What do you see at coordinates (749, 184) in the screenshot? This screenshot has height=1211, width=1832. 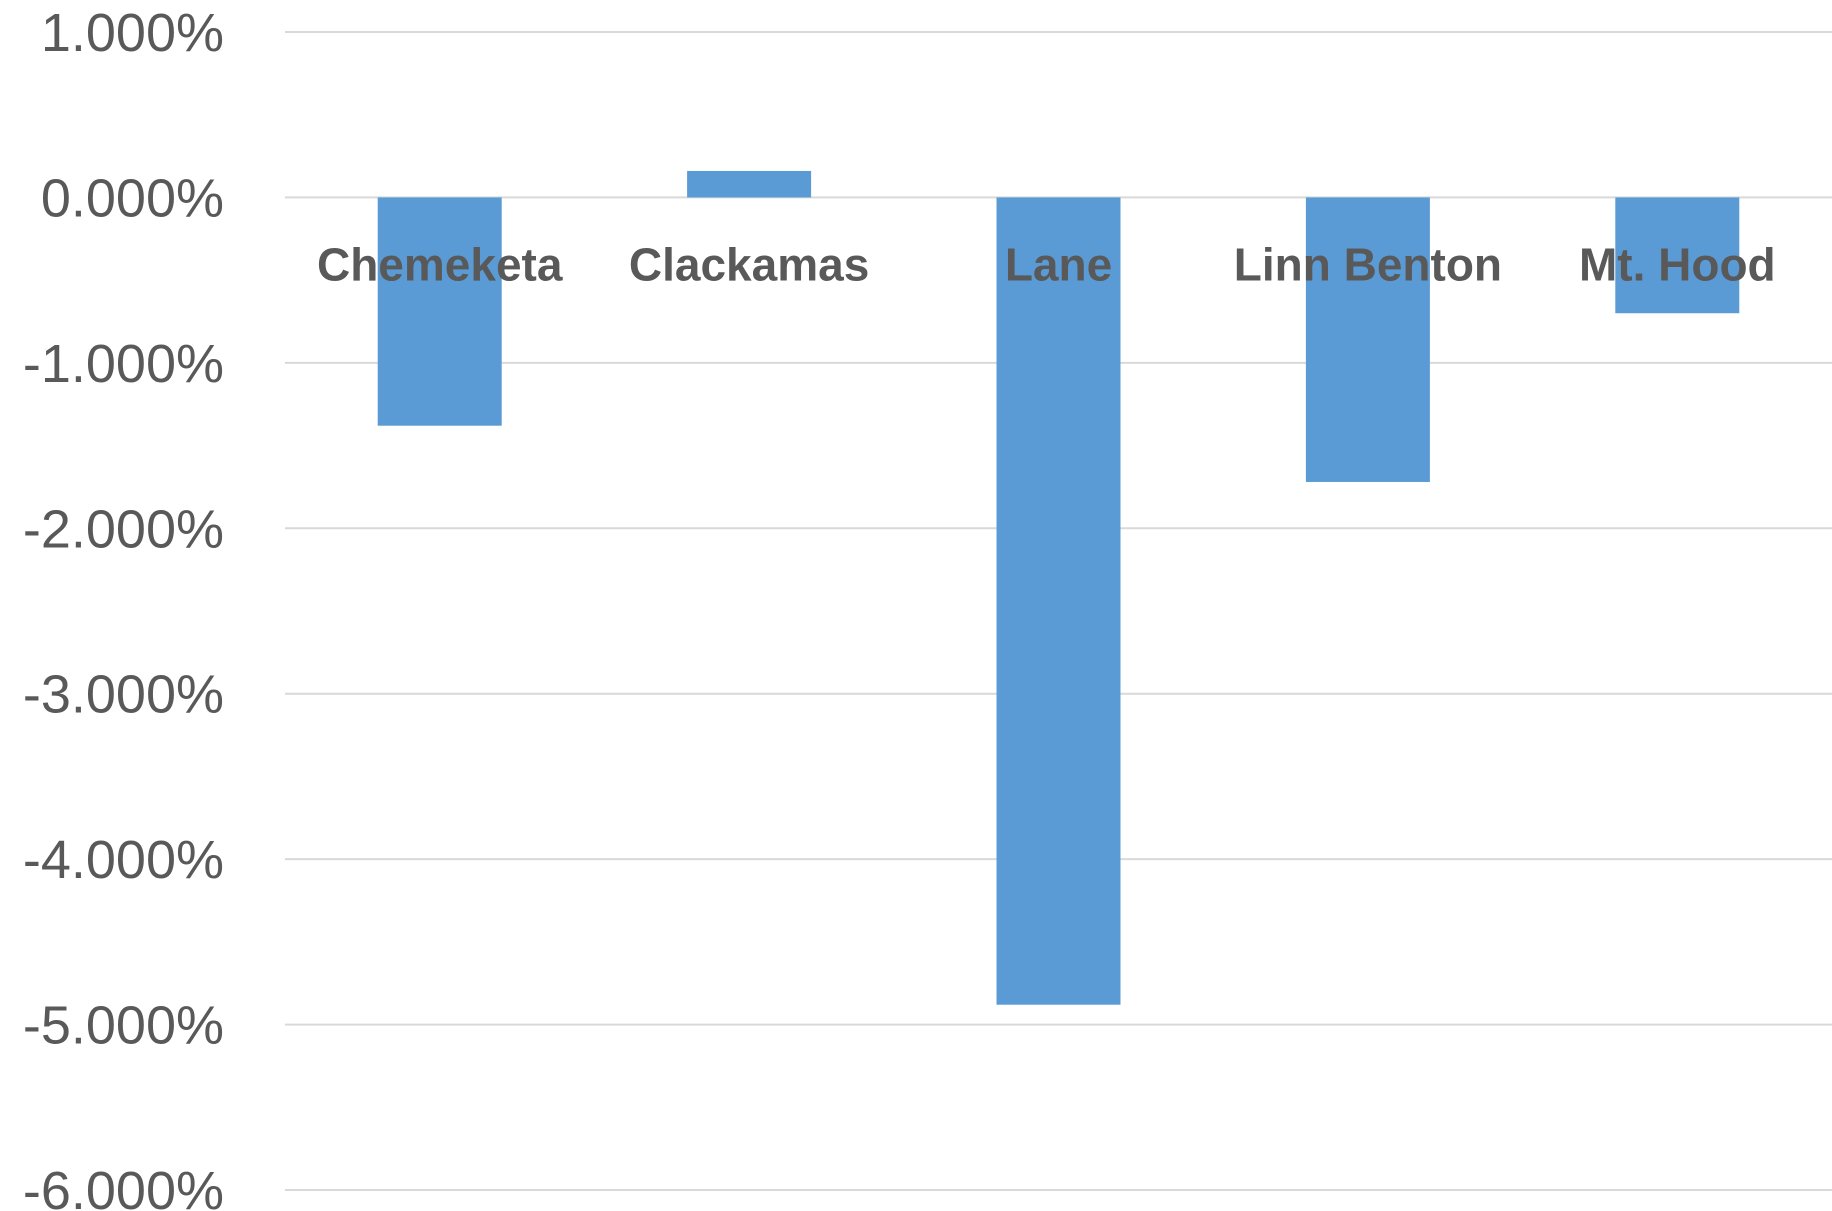 I see `bar-clackamas` at bounding box center [749, 184].